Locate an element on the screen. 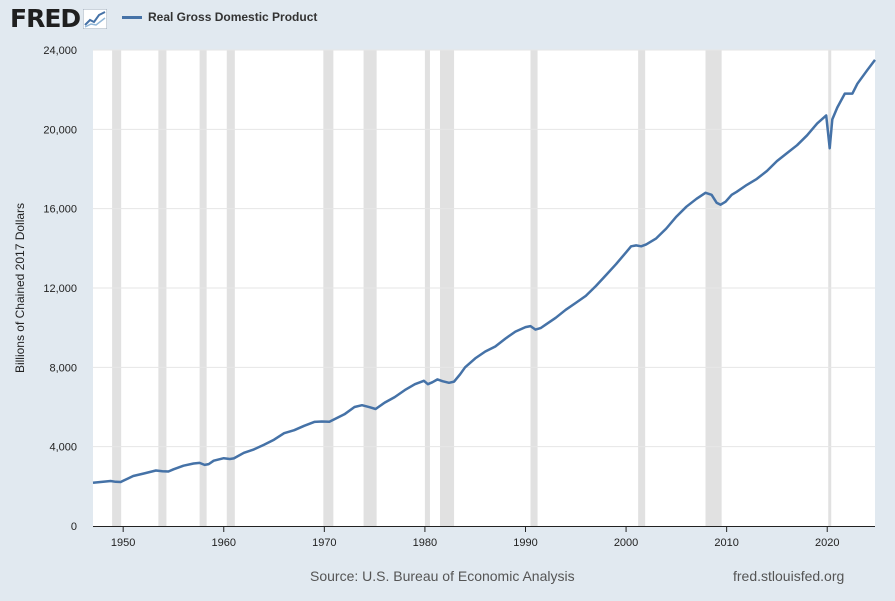 This screenshot has width=895, height=601. y-tick-label: 8,000 is located at coordinates (63, 368).